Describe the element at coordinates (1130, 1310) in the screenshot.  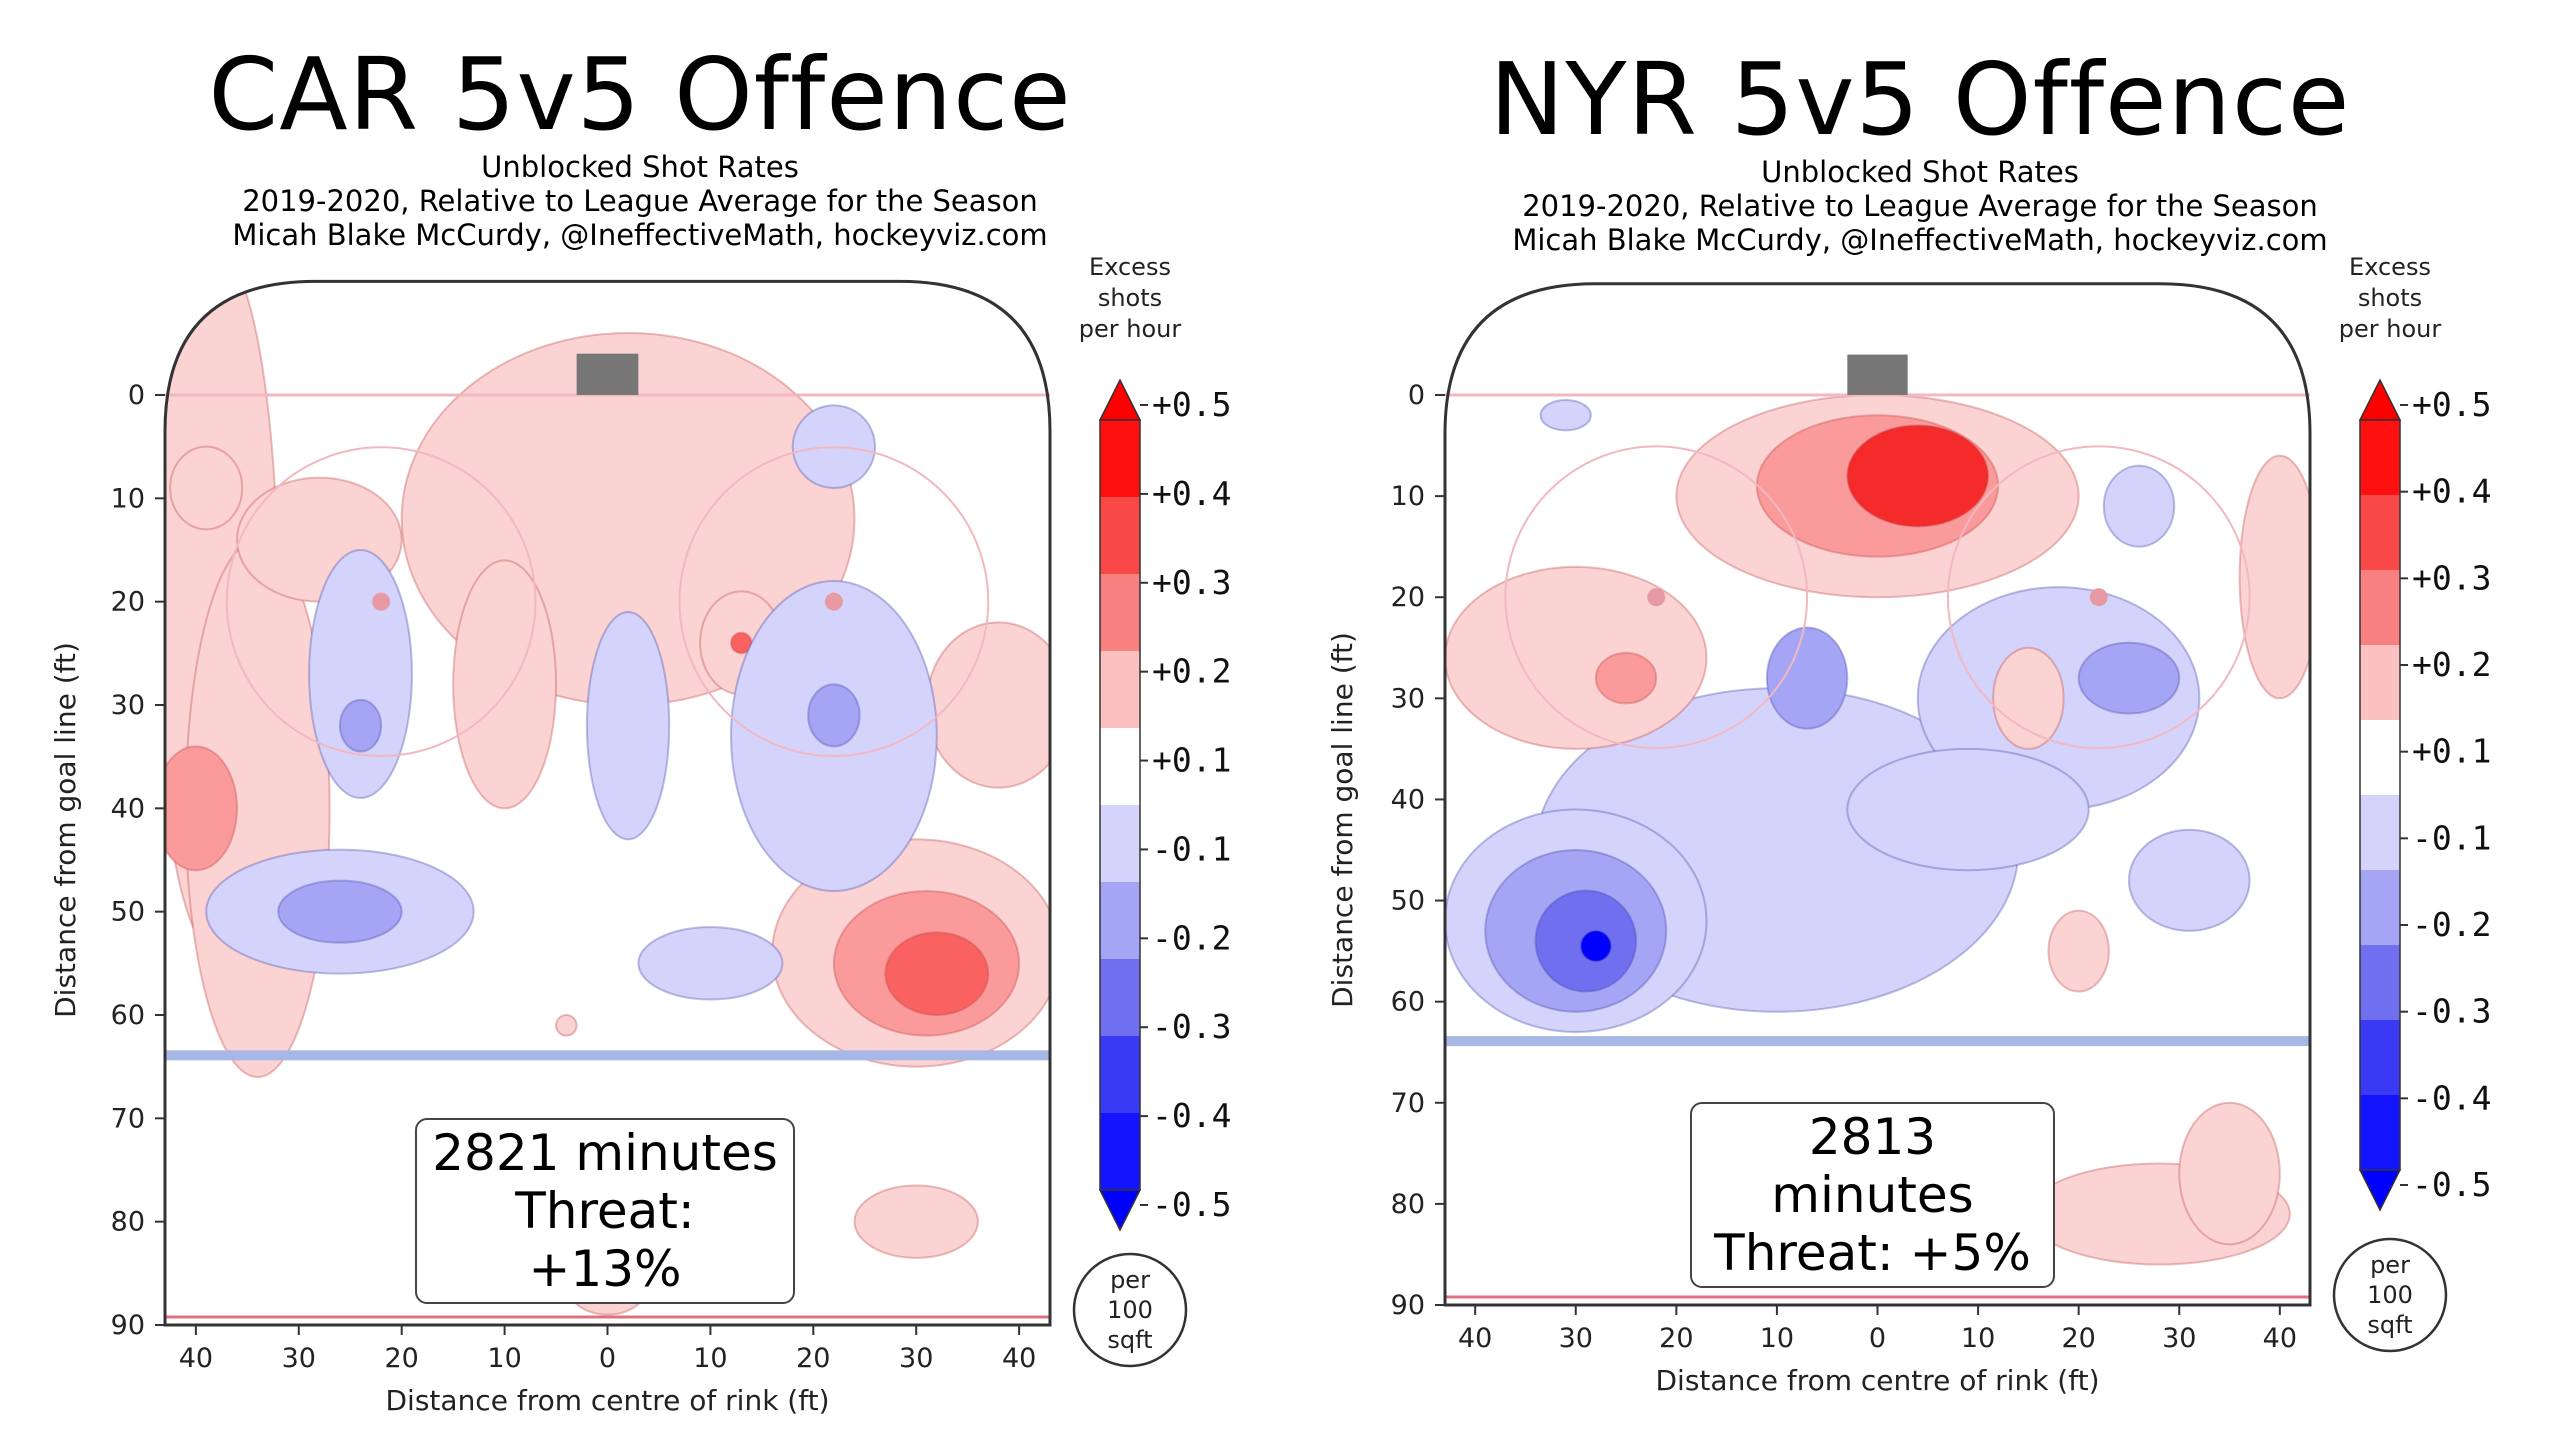
I see `unit-circle` at that location.